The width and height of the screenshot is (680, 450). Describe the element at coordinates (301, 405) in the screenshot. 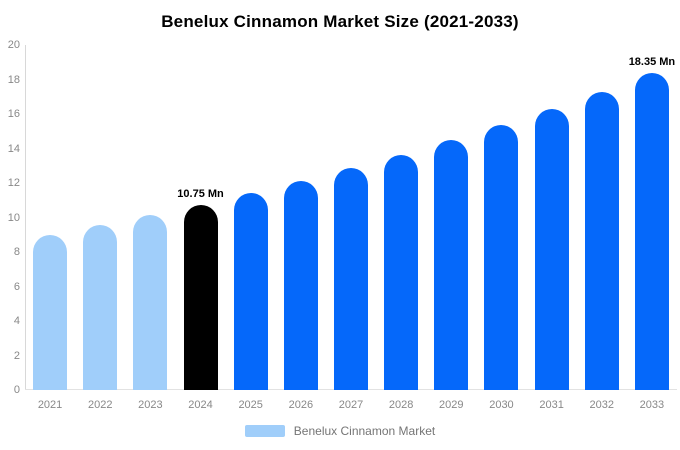

I see `x-axis-label-2026: 2026` at that location.